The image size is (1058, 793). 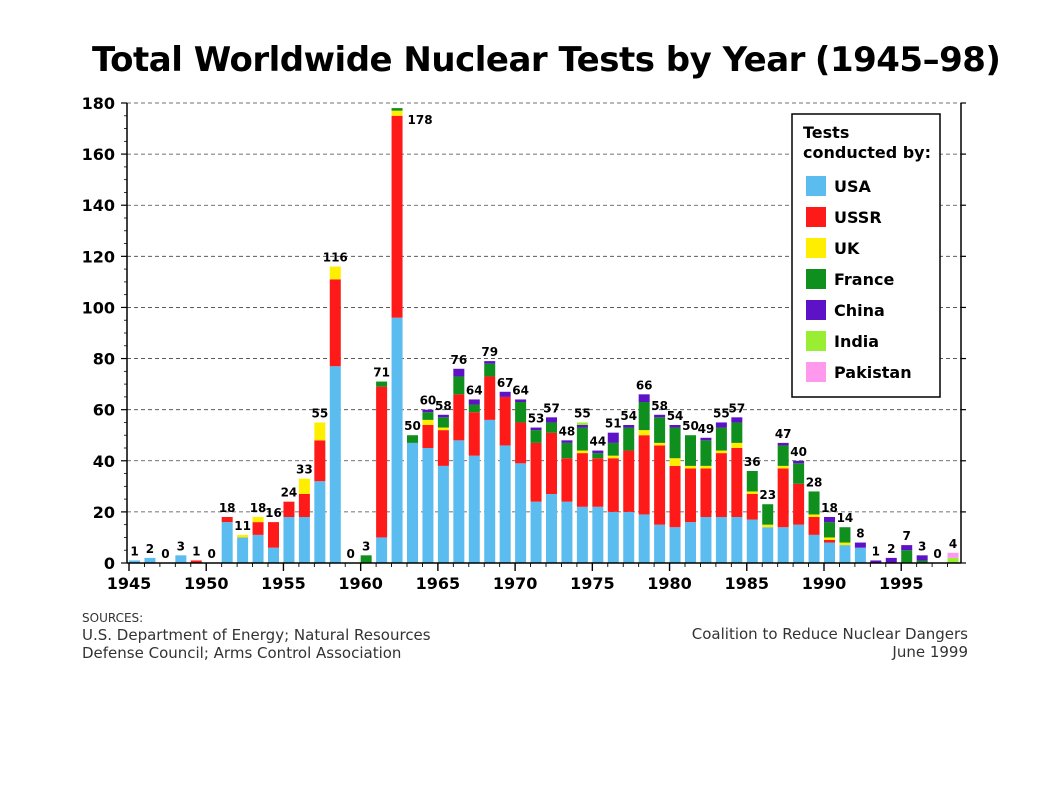 What do you see at coordinates (458, 360) in the screenshot?
I see `data-label: 76` at bounding box center [458, 360].